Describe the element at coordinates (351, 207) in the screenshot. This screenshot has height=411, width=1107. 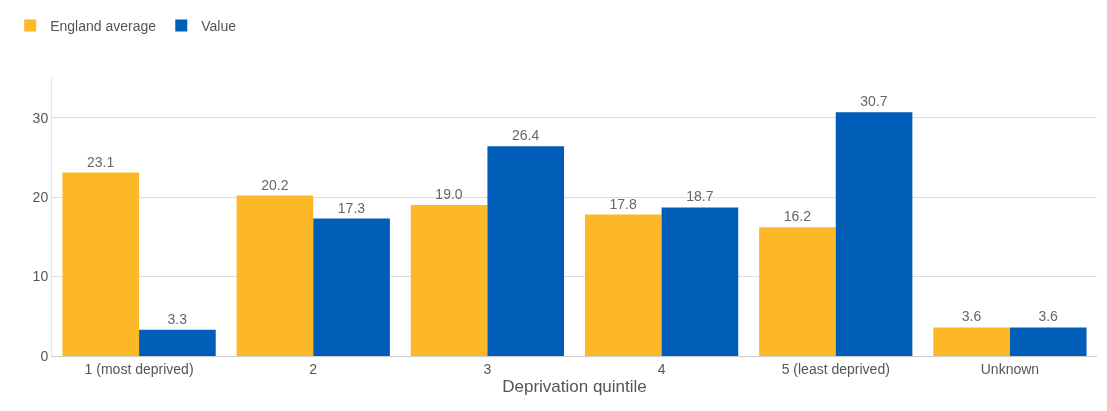
I see `text: 17.3` at that location.